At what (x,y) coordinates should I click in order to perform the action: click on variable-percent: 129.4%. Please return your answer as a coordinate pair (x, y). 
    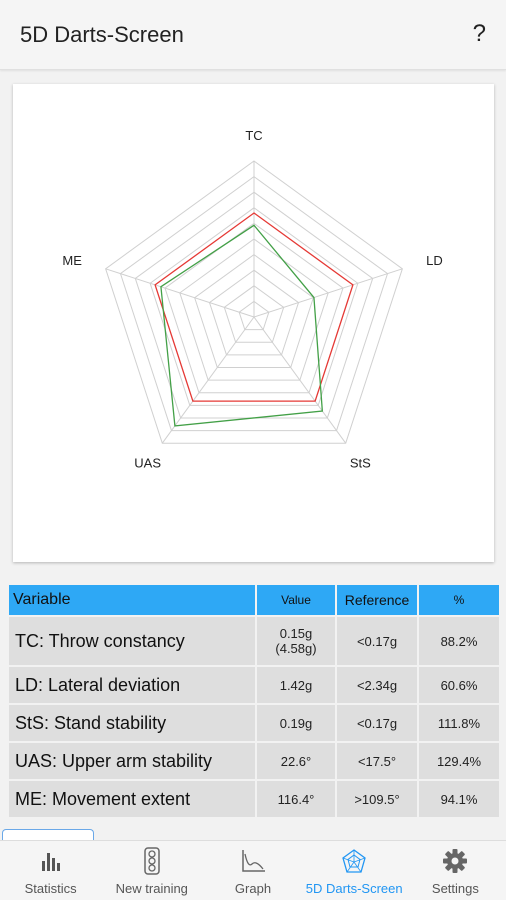
    Looking at the image, I should click on (459, 761).